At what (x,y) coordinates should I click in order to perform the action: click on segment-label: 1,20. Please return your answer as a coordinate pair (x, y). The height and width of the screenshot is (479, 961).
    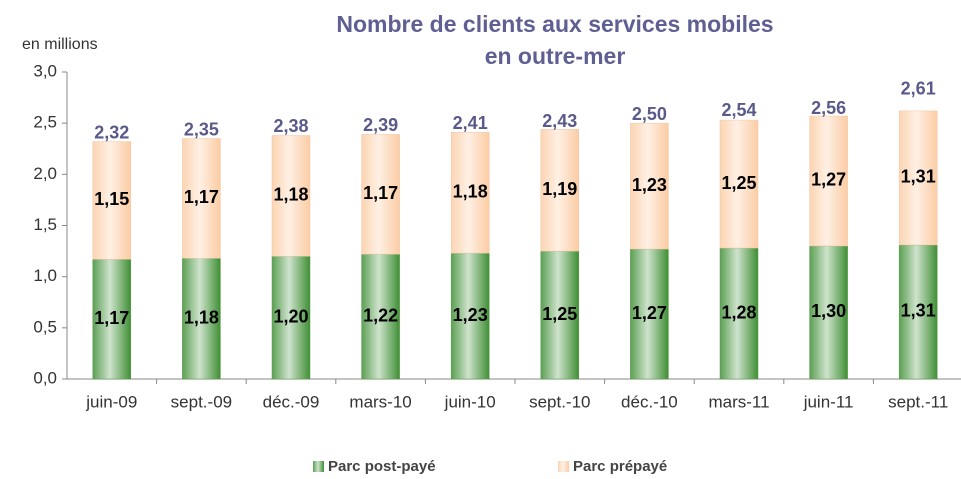
    Looking at the image, I should click on (290, 316).